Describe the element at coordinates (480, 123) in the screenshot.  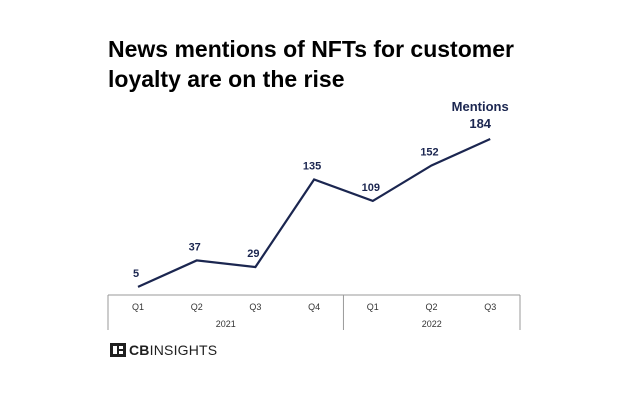
I see `data-label: 184` at that location.